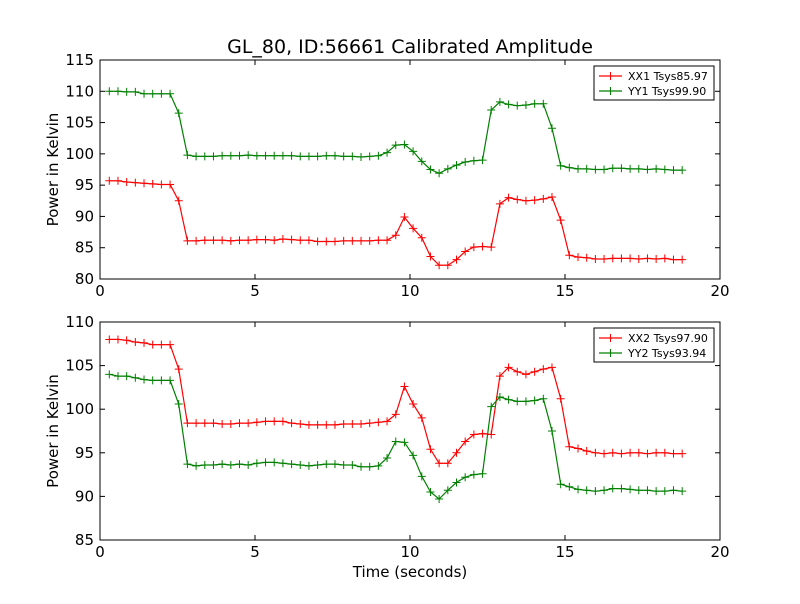 Image resolution: width=800 pixels, height=604 pixels. Describe the element at coordinates (410, 572) in the screenshot. I see `x-axis-label: Time (seconds)` at that location.